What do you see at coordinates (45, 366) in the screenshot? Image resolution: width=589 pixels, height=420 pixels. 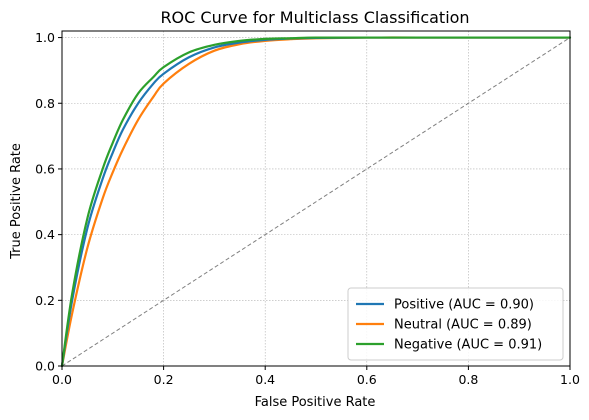 I see `y-tick-label: 0.0` at bounding box center [45, 366].